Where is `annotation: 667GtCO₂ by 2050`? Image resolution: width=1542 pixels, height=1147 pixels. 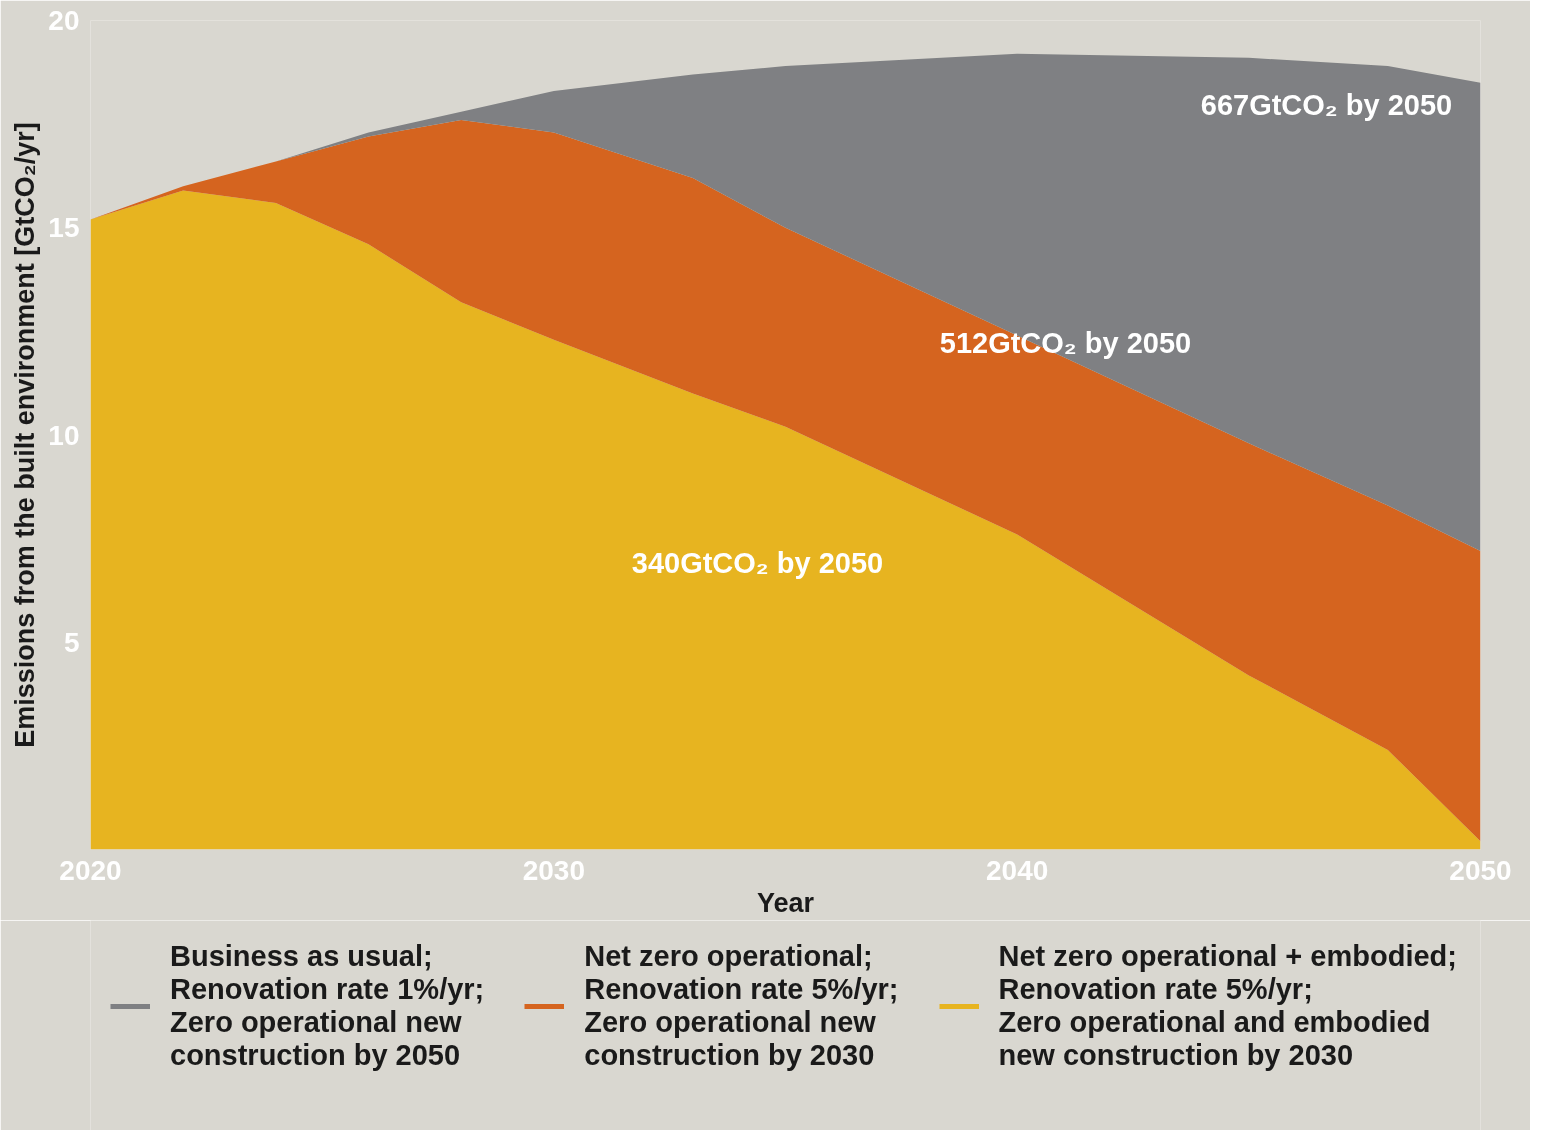 annotation: 667GtCO₂ by 2050 is located at coordinates (1326, 104).